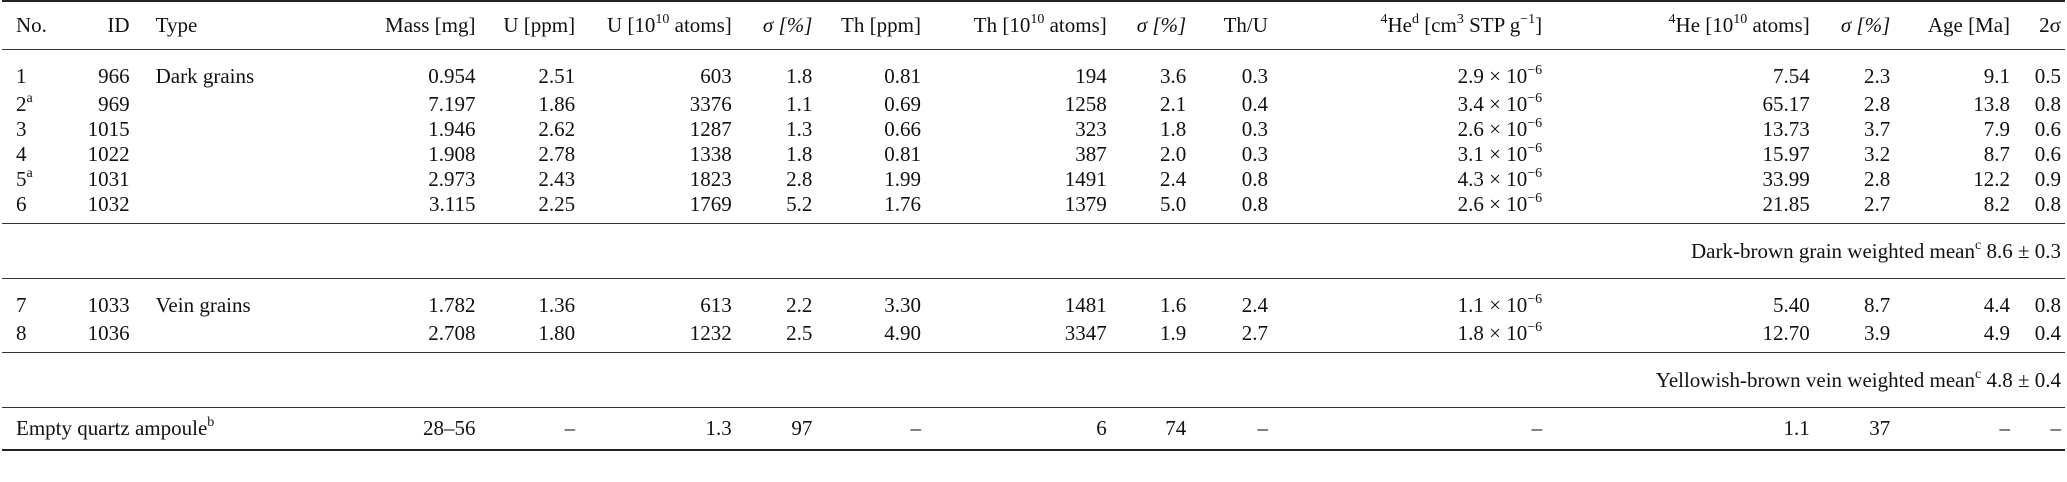  Describe the element at coordinates (452, 204) in the screenshot. I see `cell-mass: 3.115` at that location.